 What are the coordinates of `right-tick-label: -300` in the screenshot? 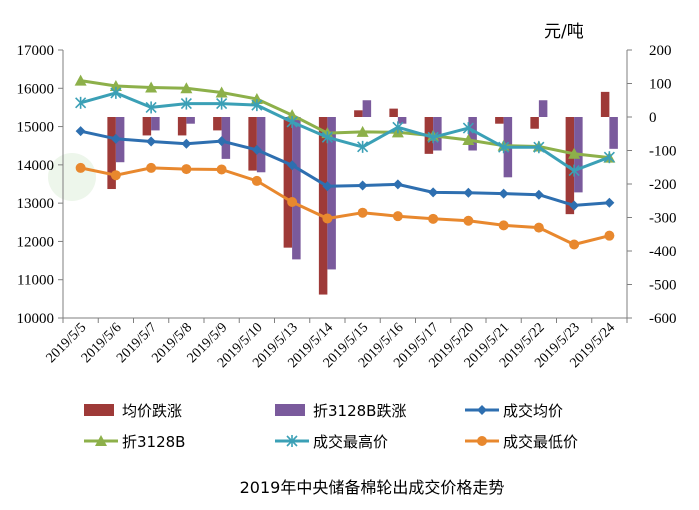 It's located at (663, 219).